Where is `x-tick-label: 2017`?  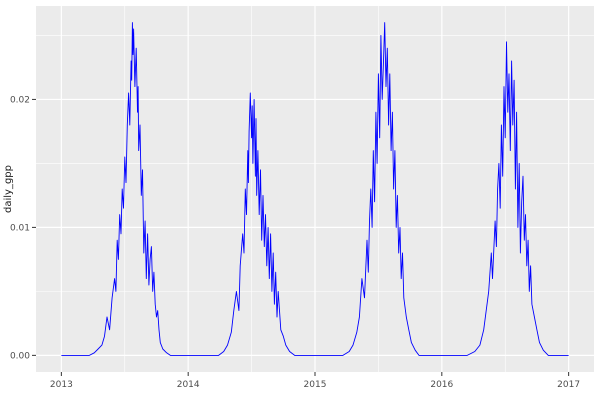
x-tick-label: 2017 is located at coordinates (568, 385).